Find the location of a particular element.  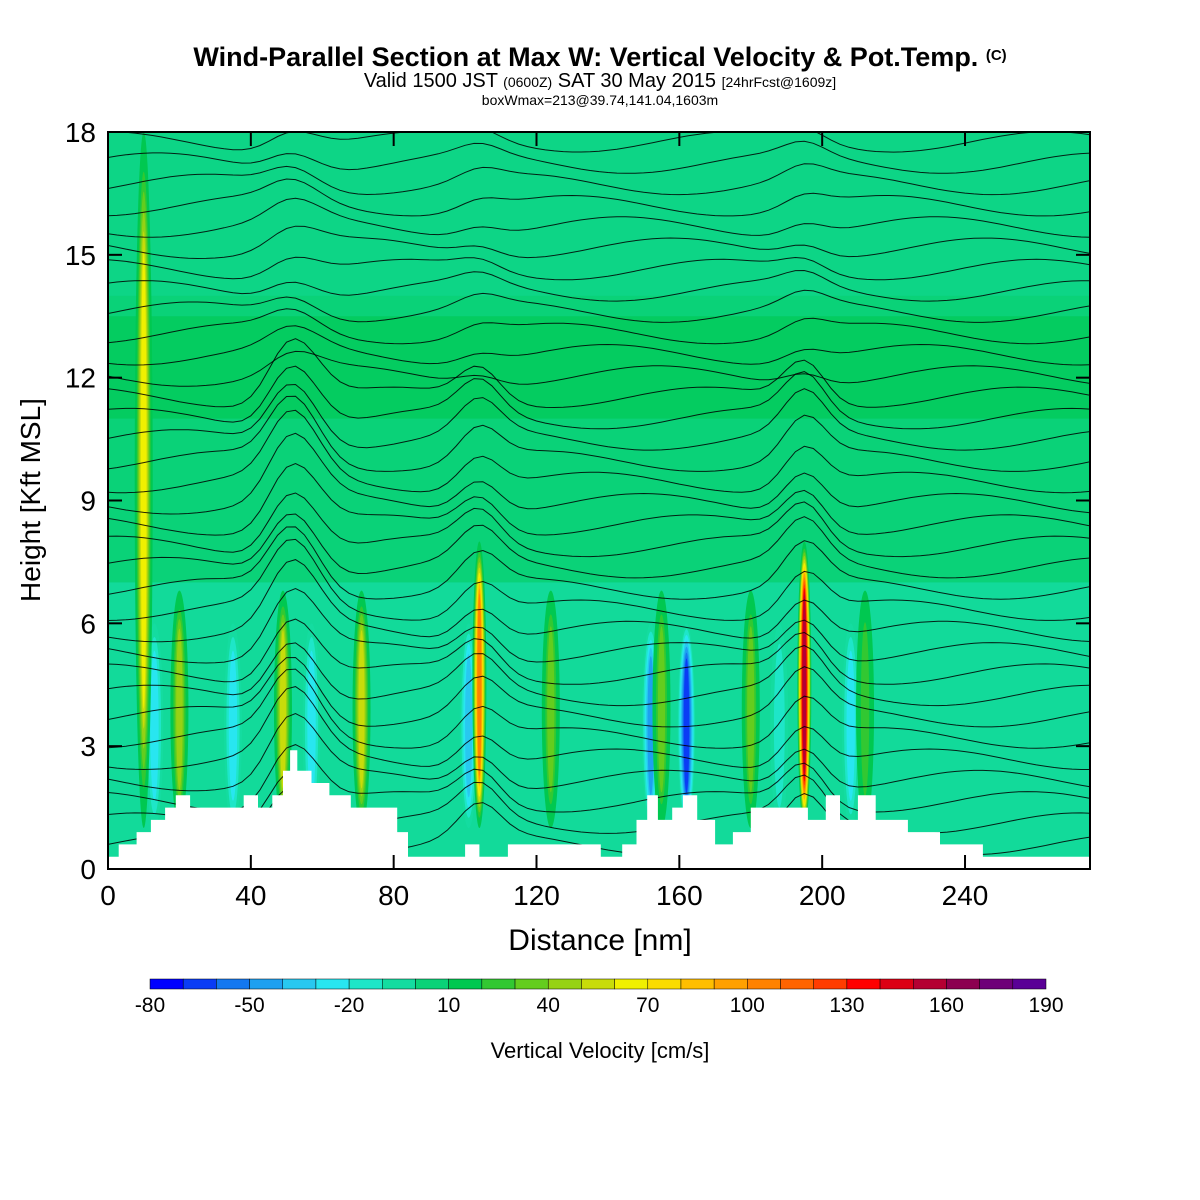

y-axis-label: Height [Kft MSL] is located at coordinates (30, 500).